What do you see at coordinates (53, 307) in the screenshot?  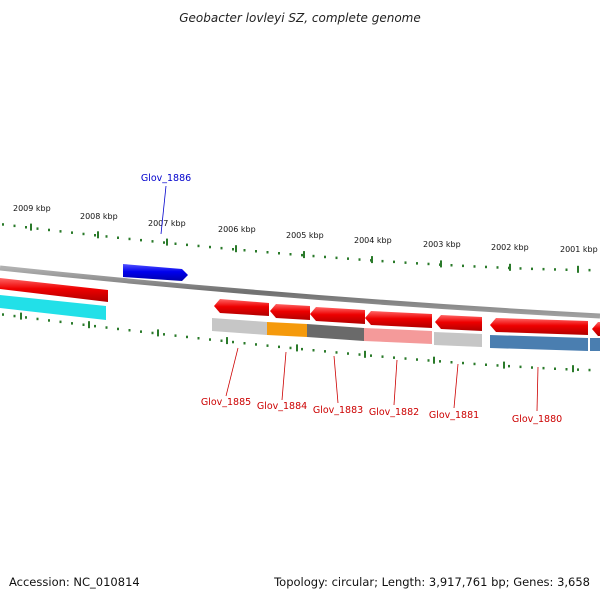 I see `cog-band-left` at bounding box center [53, 307].